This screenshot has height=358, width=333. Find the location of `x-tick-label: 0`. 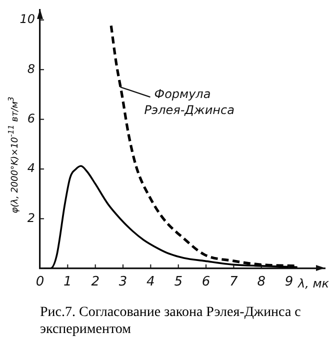

x-tick-label: 0 is located at coordinates (40, 282).